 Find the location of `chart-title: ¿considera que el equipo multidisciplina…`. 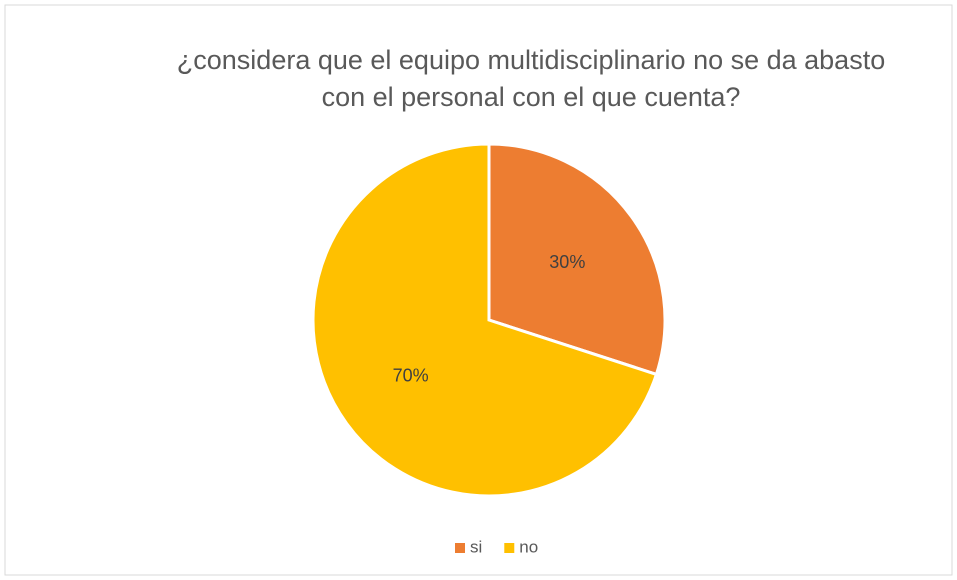

chart-title: ¿considera que el equipo multidisciplina… is located at coordinates (531, 78).